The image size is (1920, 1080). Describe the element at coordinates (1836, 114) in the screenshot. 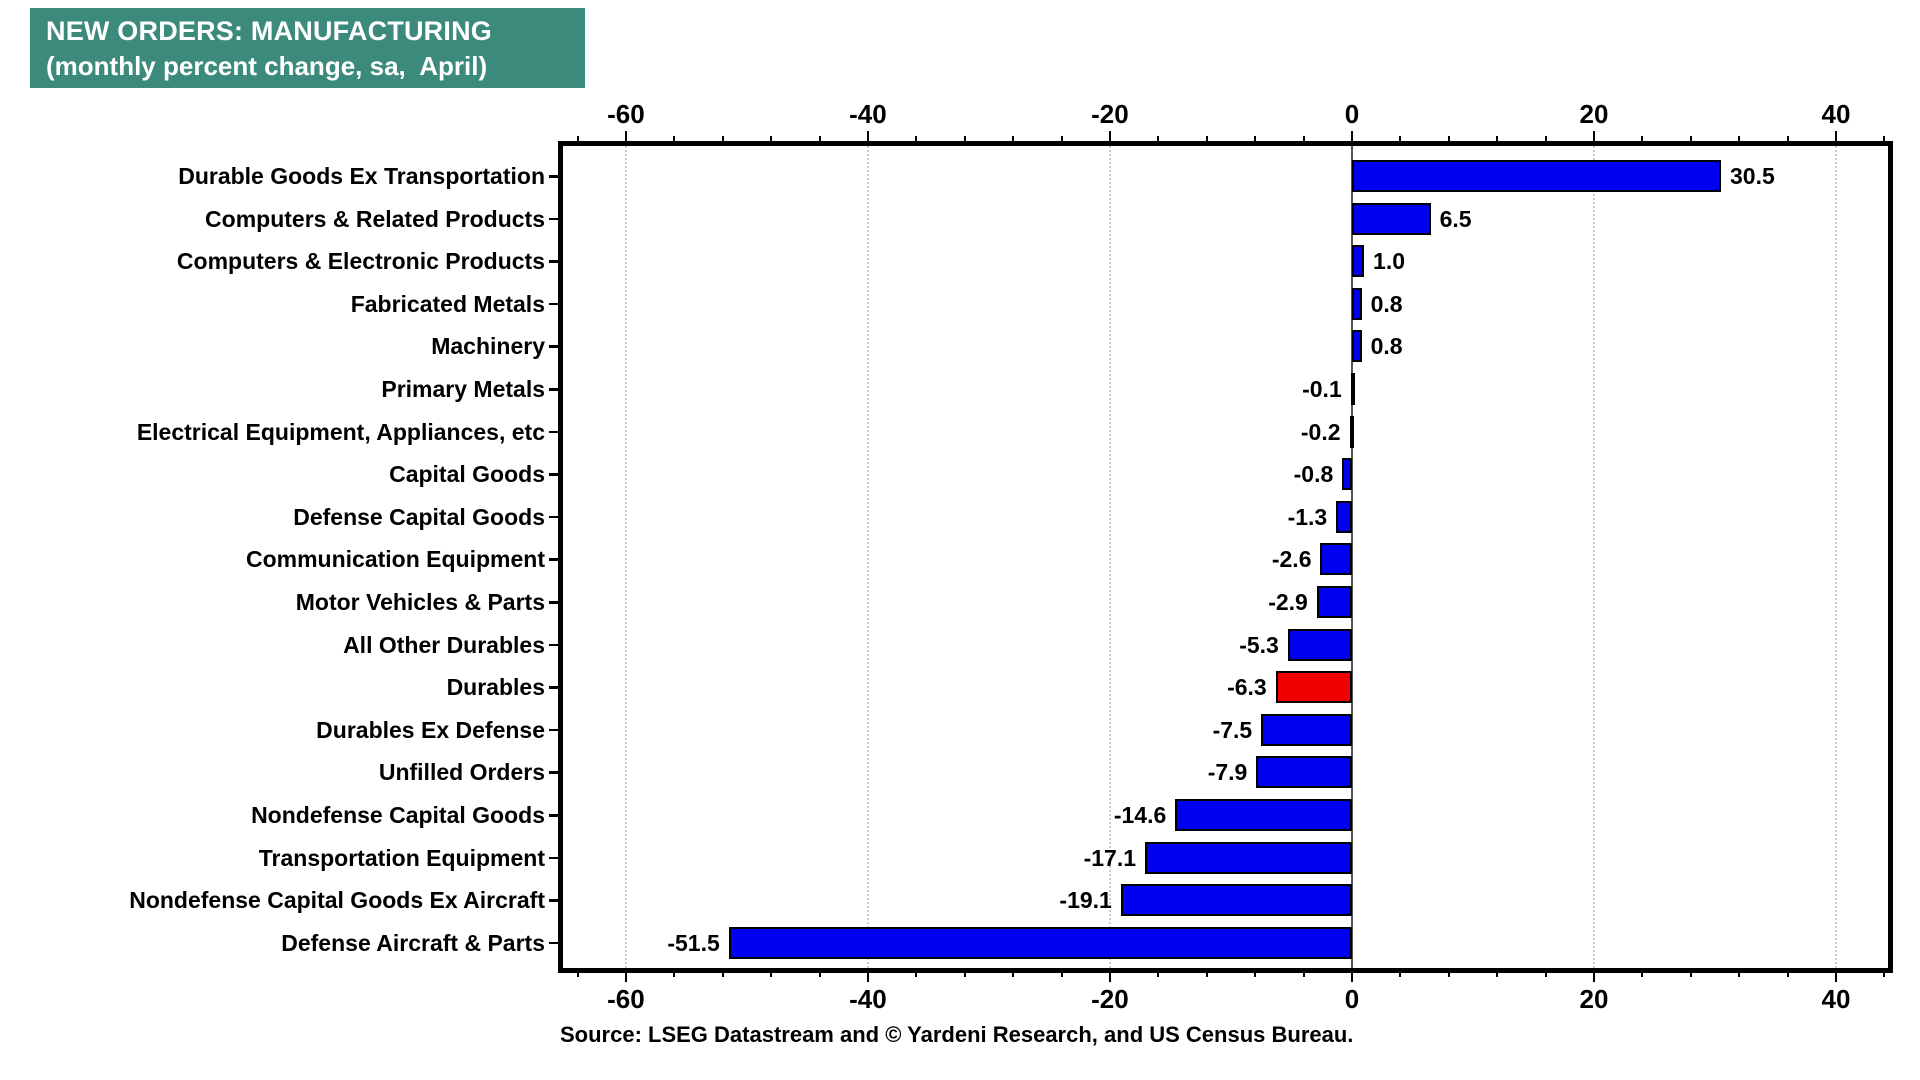

I see `x-axis-label-top: 40` at that location.